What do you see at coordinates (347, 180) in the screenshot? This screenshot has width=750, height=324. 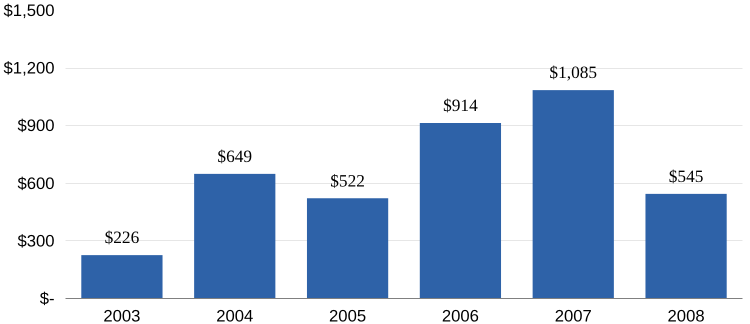 I see `data-label: $522` at bounding box center [347, 180].